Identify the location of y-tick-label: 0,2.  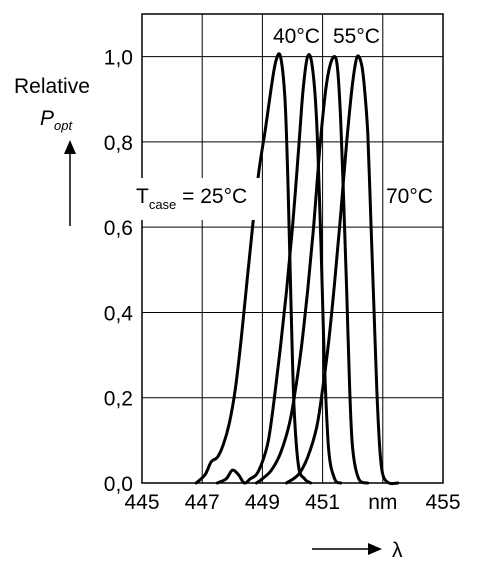
(118, 399).